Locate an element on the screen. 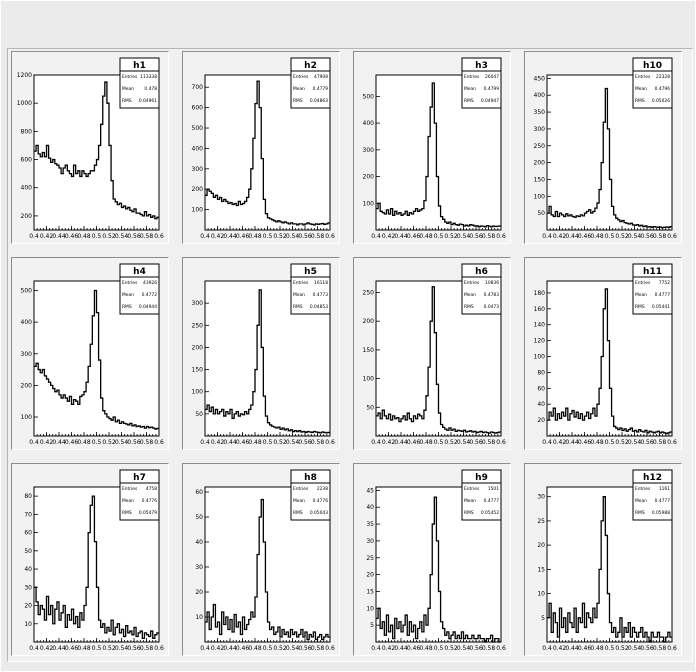 The width and height of the screenshot is (696, 672). stats-value: 113338 is located at coordinates (148, 77).